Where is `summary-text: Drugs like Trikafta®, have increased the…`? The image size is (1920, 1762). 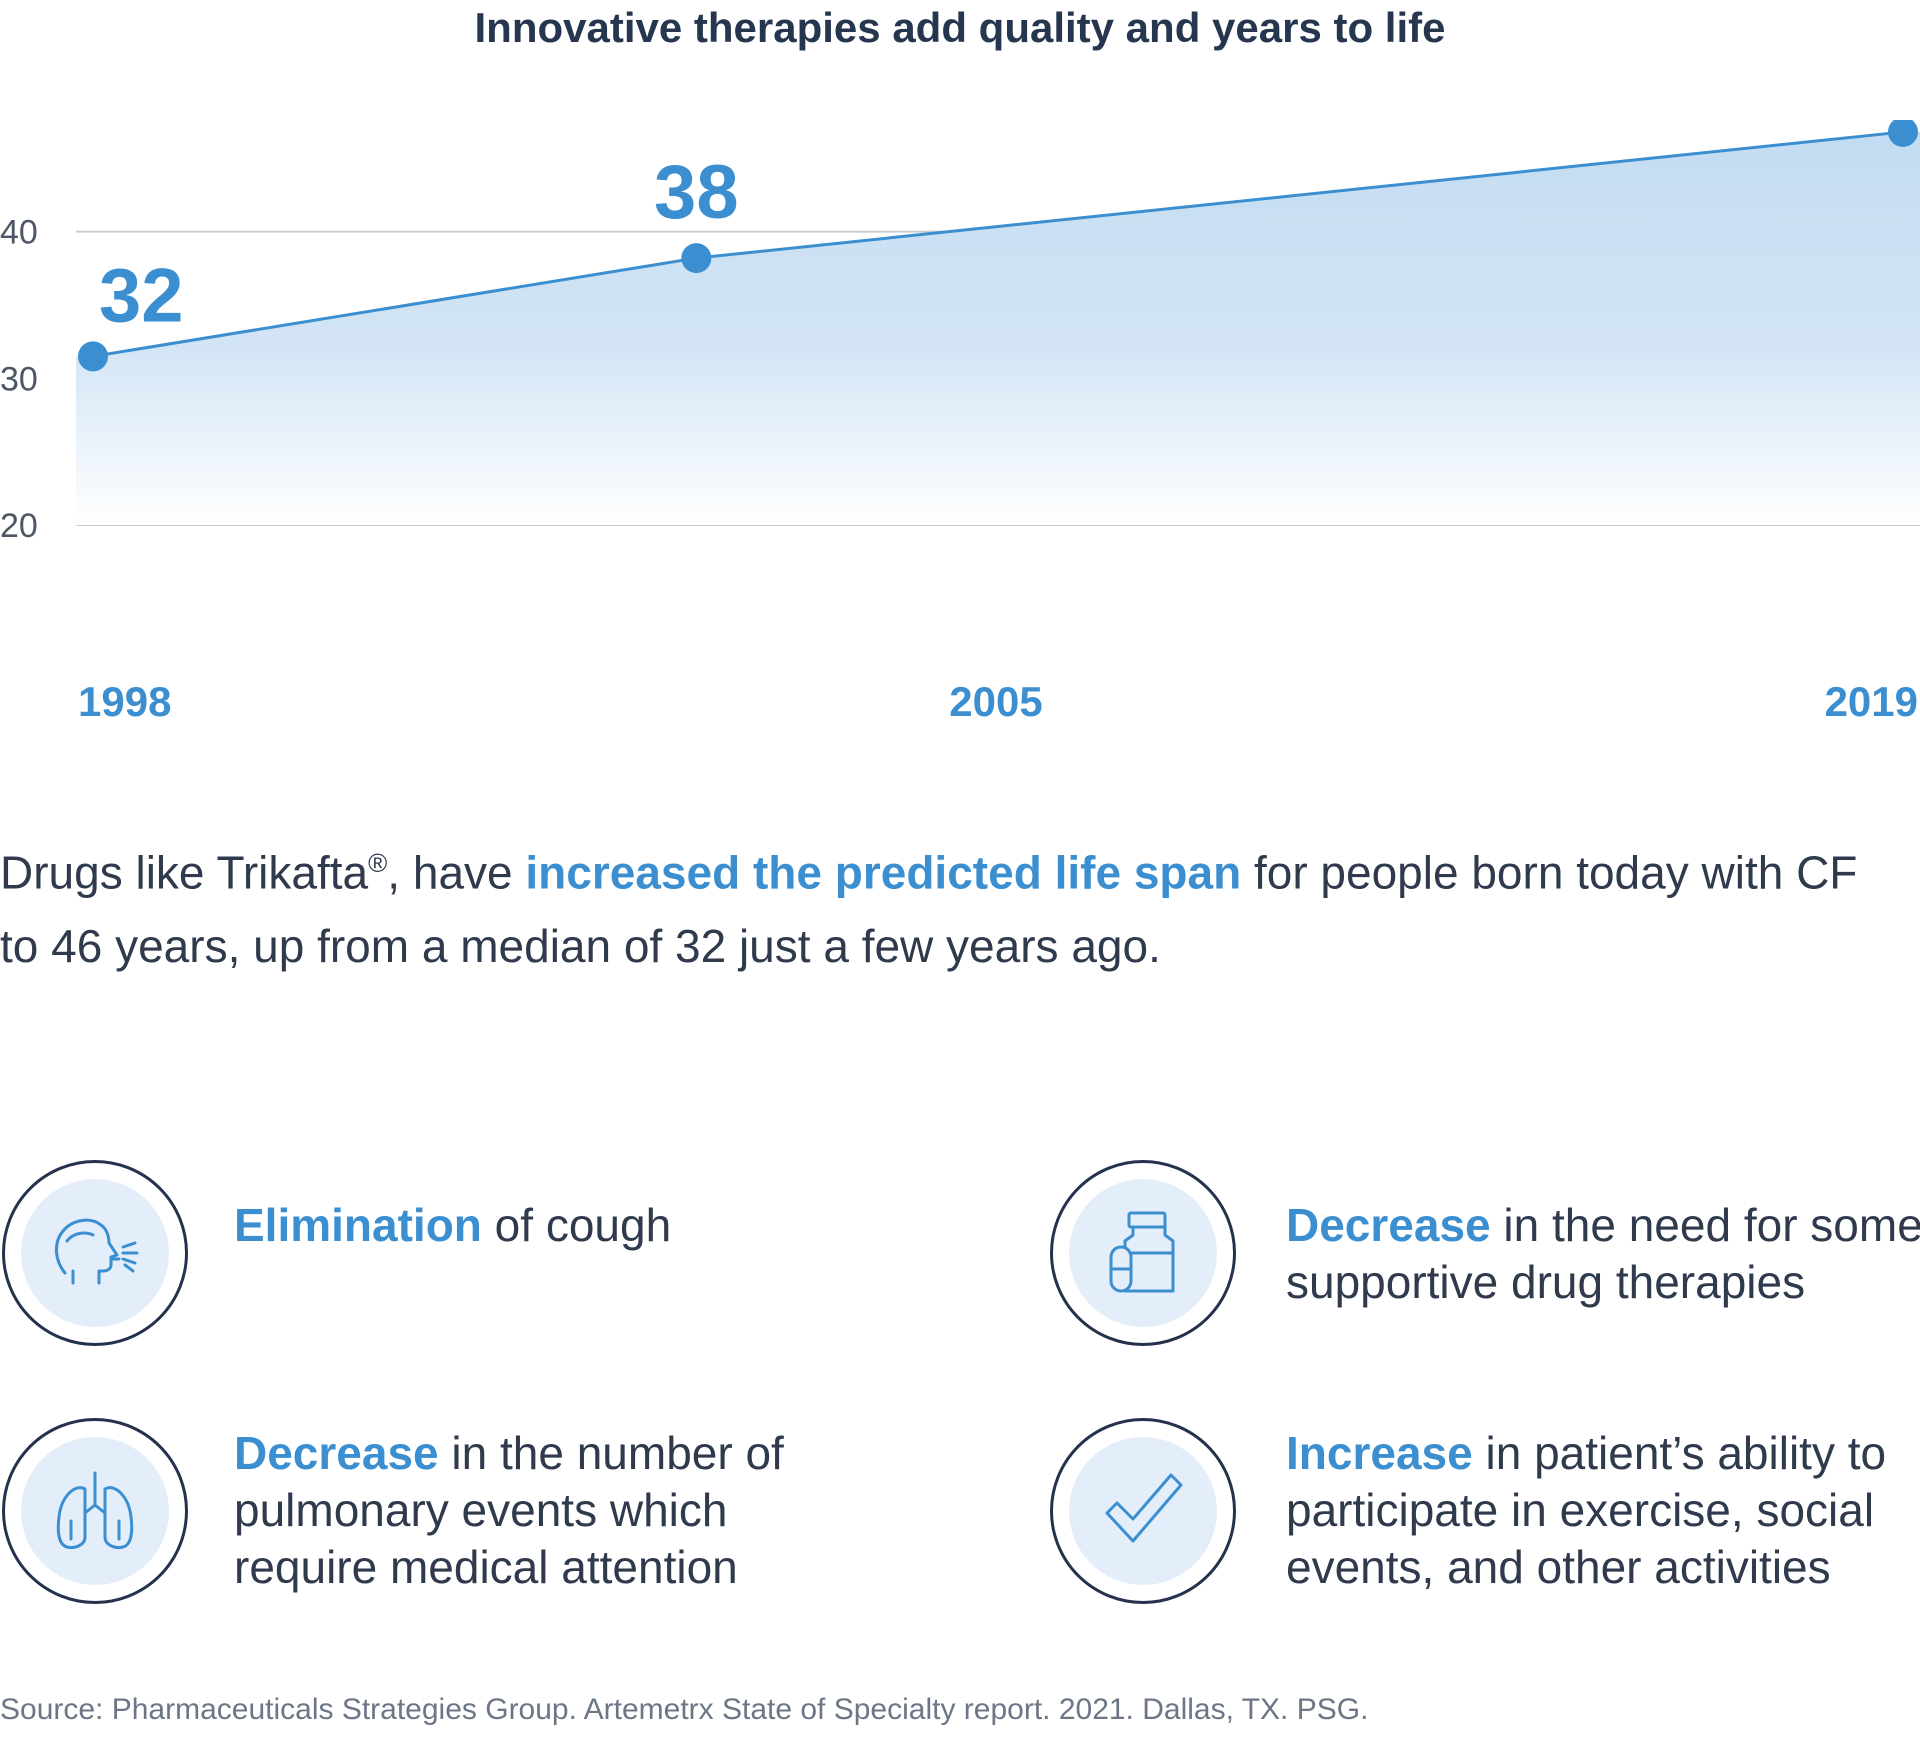 summary-text: Drugs like Trikafta®, have increased the… is located at coordinates (952, 904).